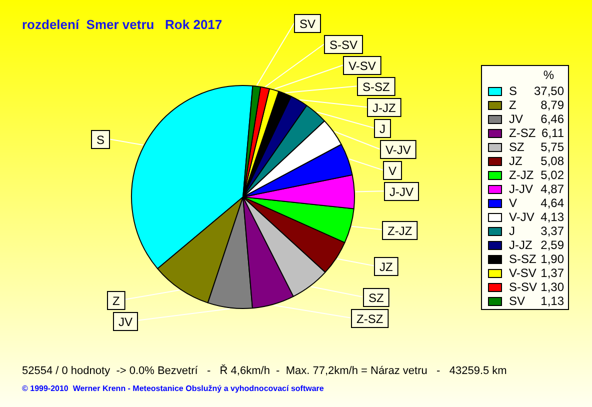 This screenshot has width=592, height=407. What do you see at coordinates (516, 147) in the screenshot?
I see `legend-label: SZ` at bounding box center [516, 147].